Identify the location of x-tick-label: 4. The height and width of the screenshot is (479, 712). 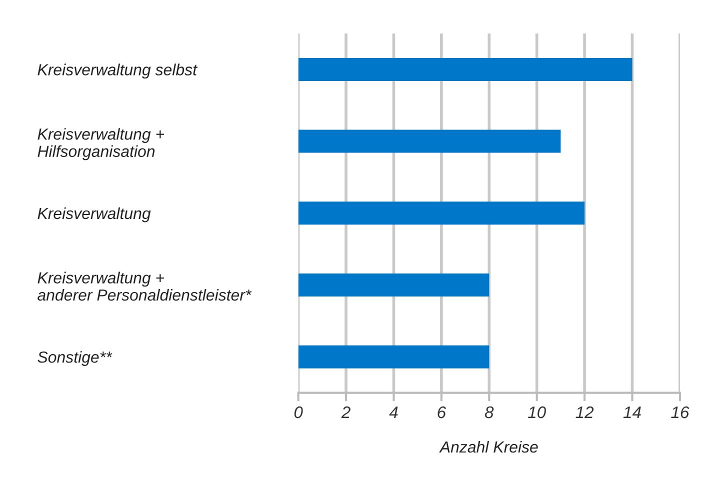
(393, 412).